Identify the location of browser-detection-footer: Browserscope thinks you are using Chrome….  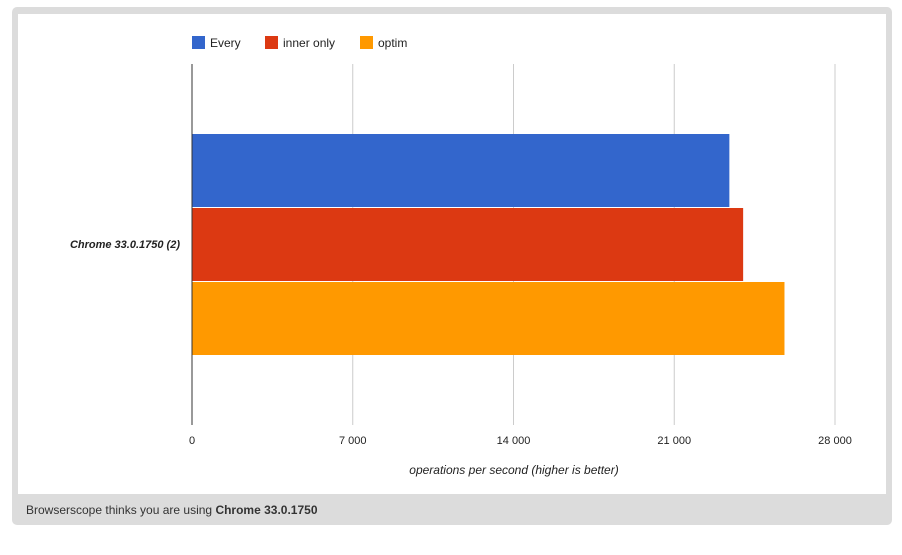
(172, 510).